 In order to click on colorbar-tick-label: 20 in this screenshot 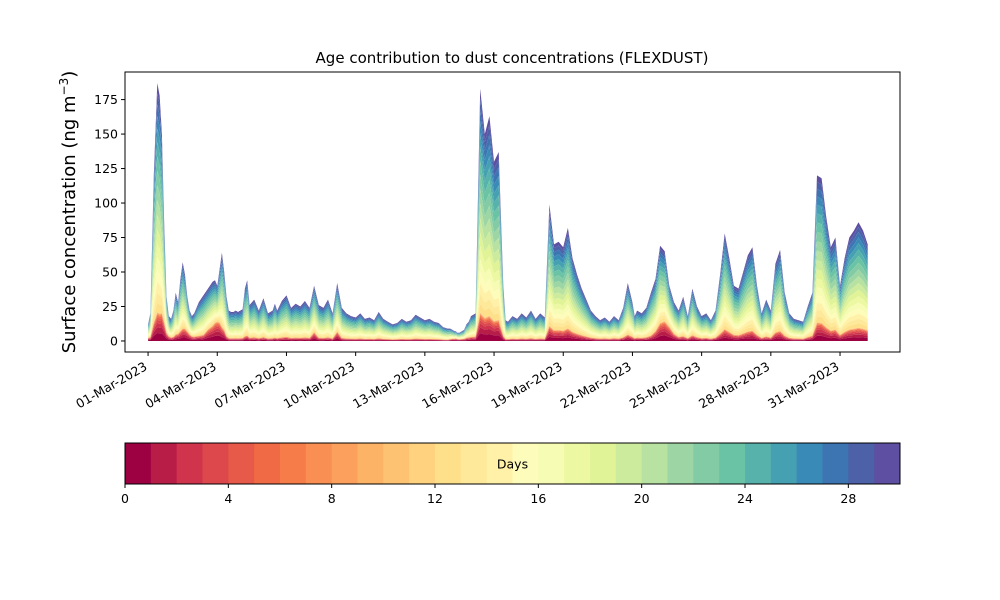, I will do `click(642, 498)`.